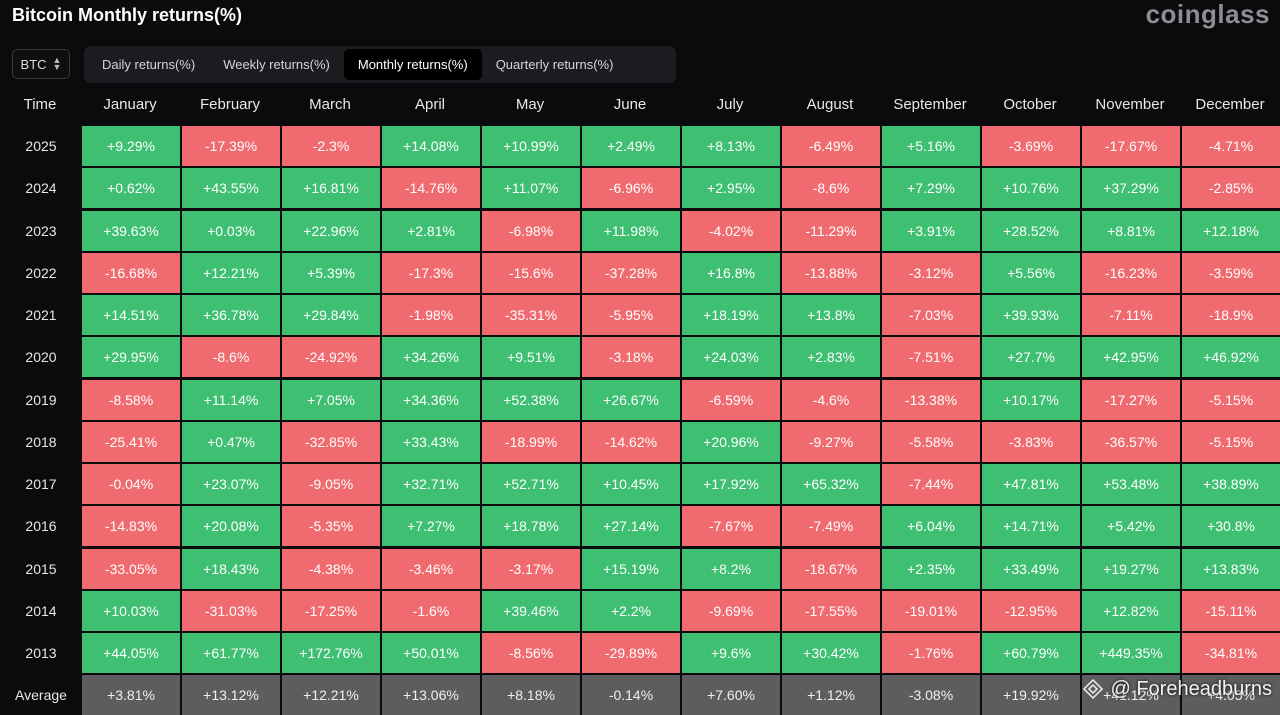  I want to click on year-label: 2016, so click(41, 526).